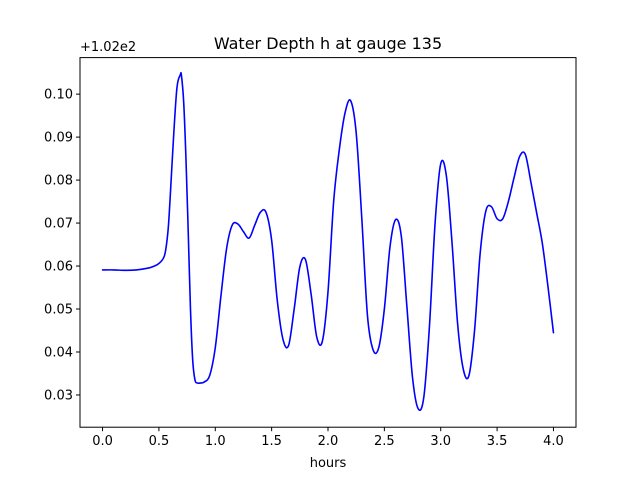  Describe the element at coordinates (58, 95) in the screenshot. I see `y-tick-label: 0.10` at that location.